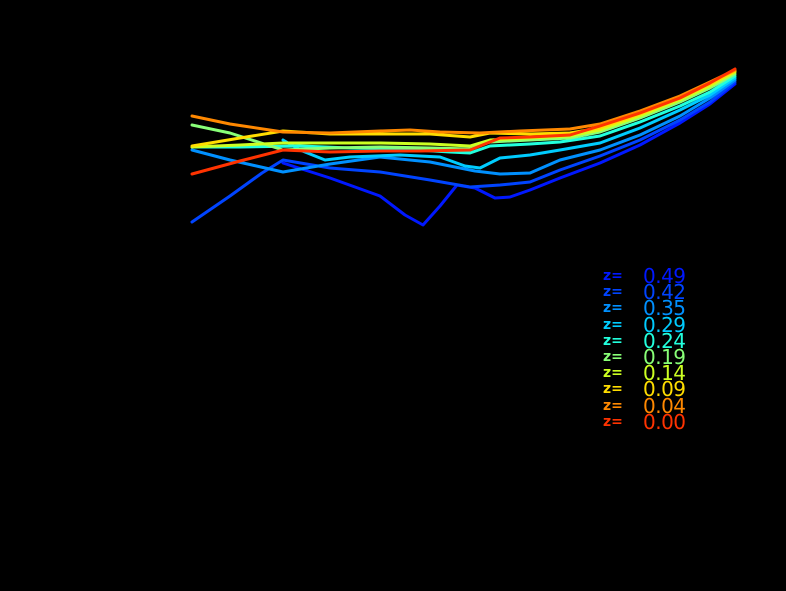 The width and height of the screenshot is (786, 591). I want to click on legend-item: z= 0.04, so click(644, 405).